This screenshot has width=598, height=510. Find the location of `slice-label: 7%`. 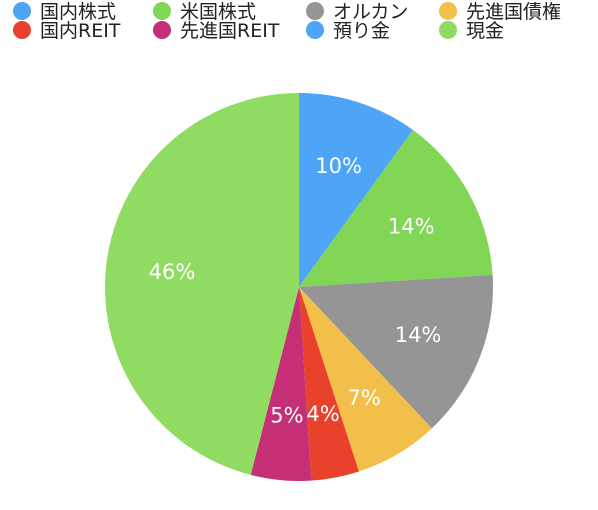

slice-label: 7% is located at coordinates (364, 398).